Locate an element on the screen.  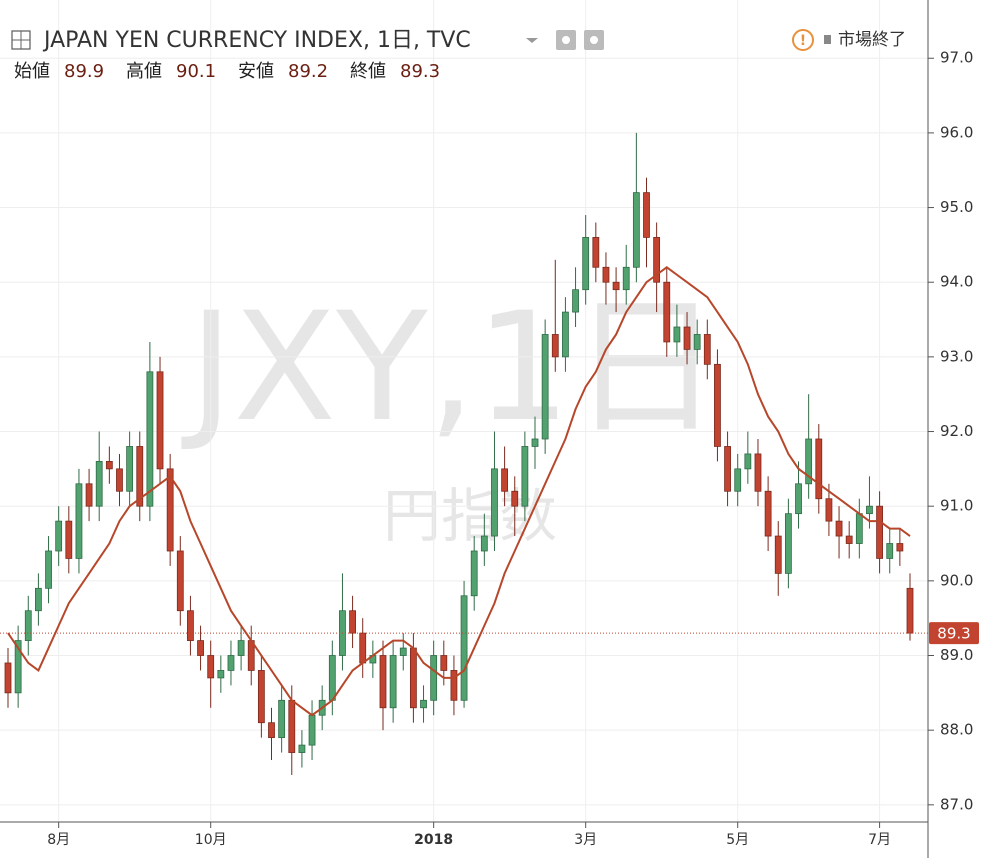
x-tick-label: 5月 is located at coordinates (737, 840).